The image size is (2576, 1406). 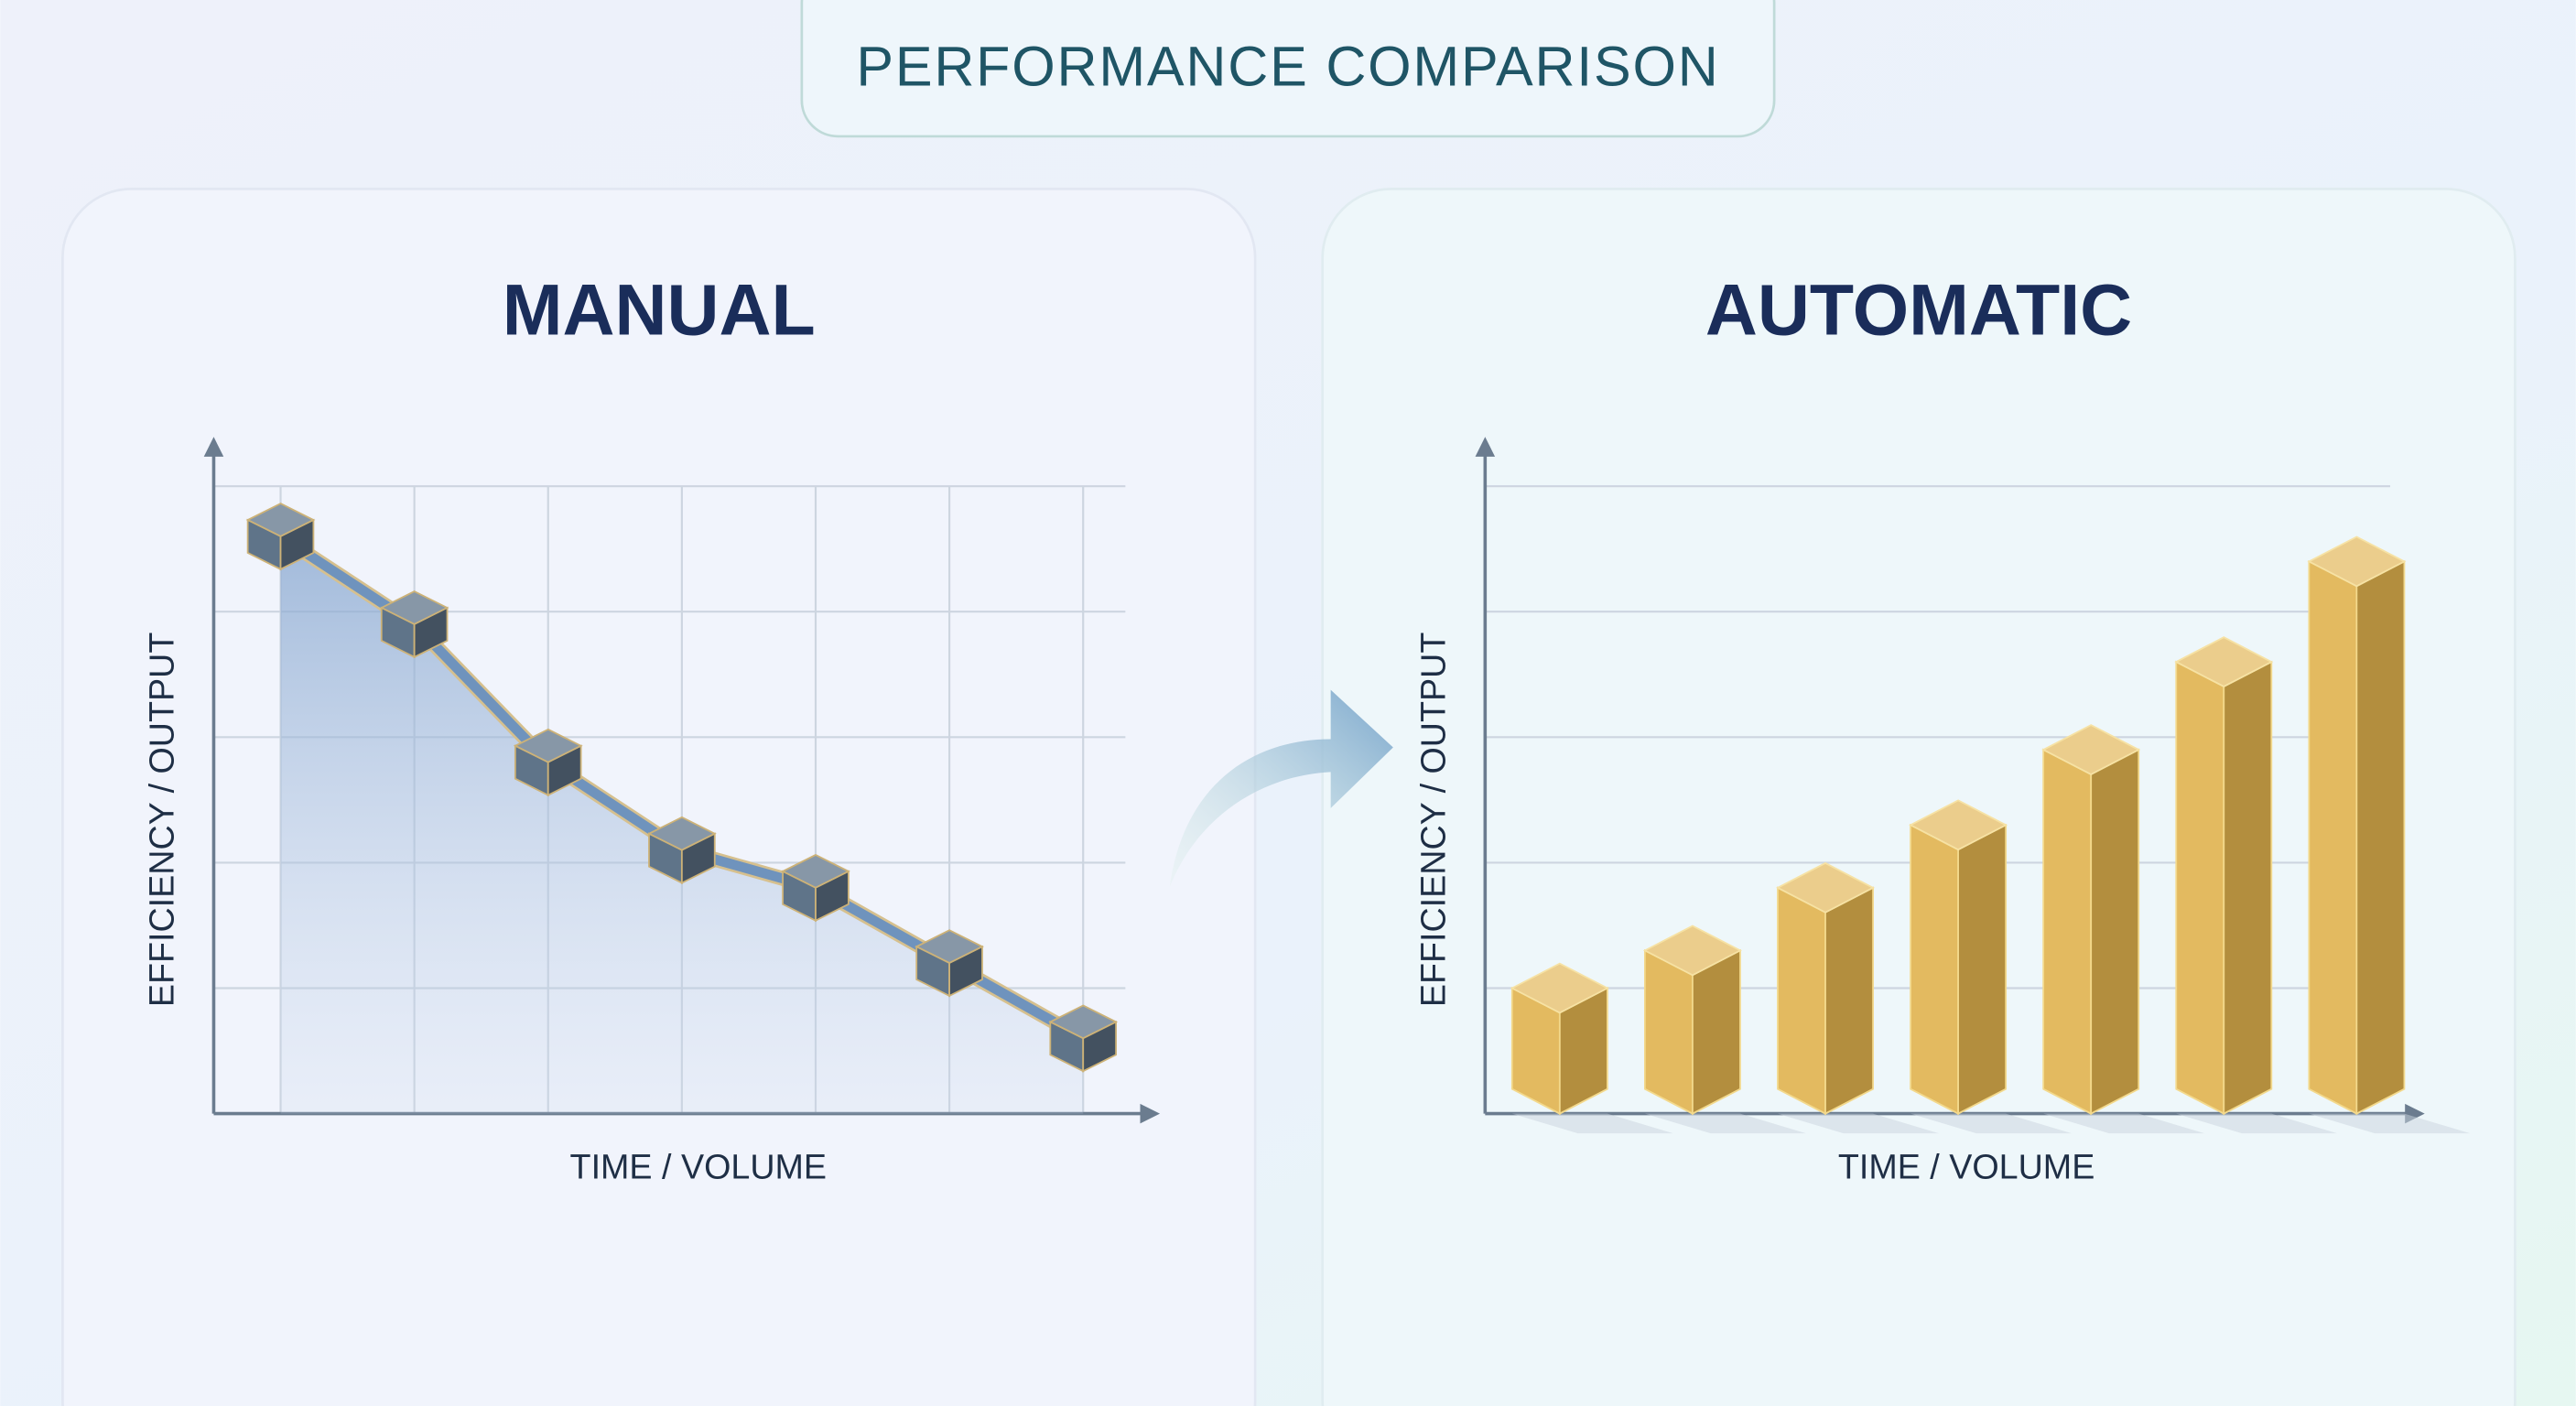 I want to click on transition-arrow, so click(x=1281, y=788).